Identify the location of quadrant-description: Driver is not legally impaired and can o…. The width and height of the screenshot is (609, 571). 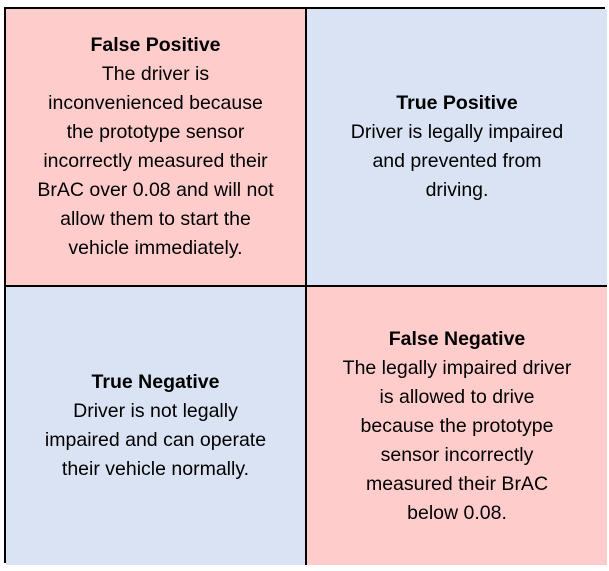
(155, 440).